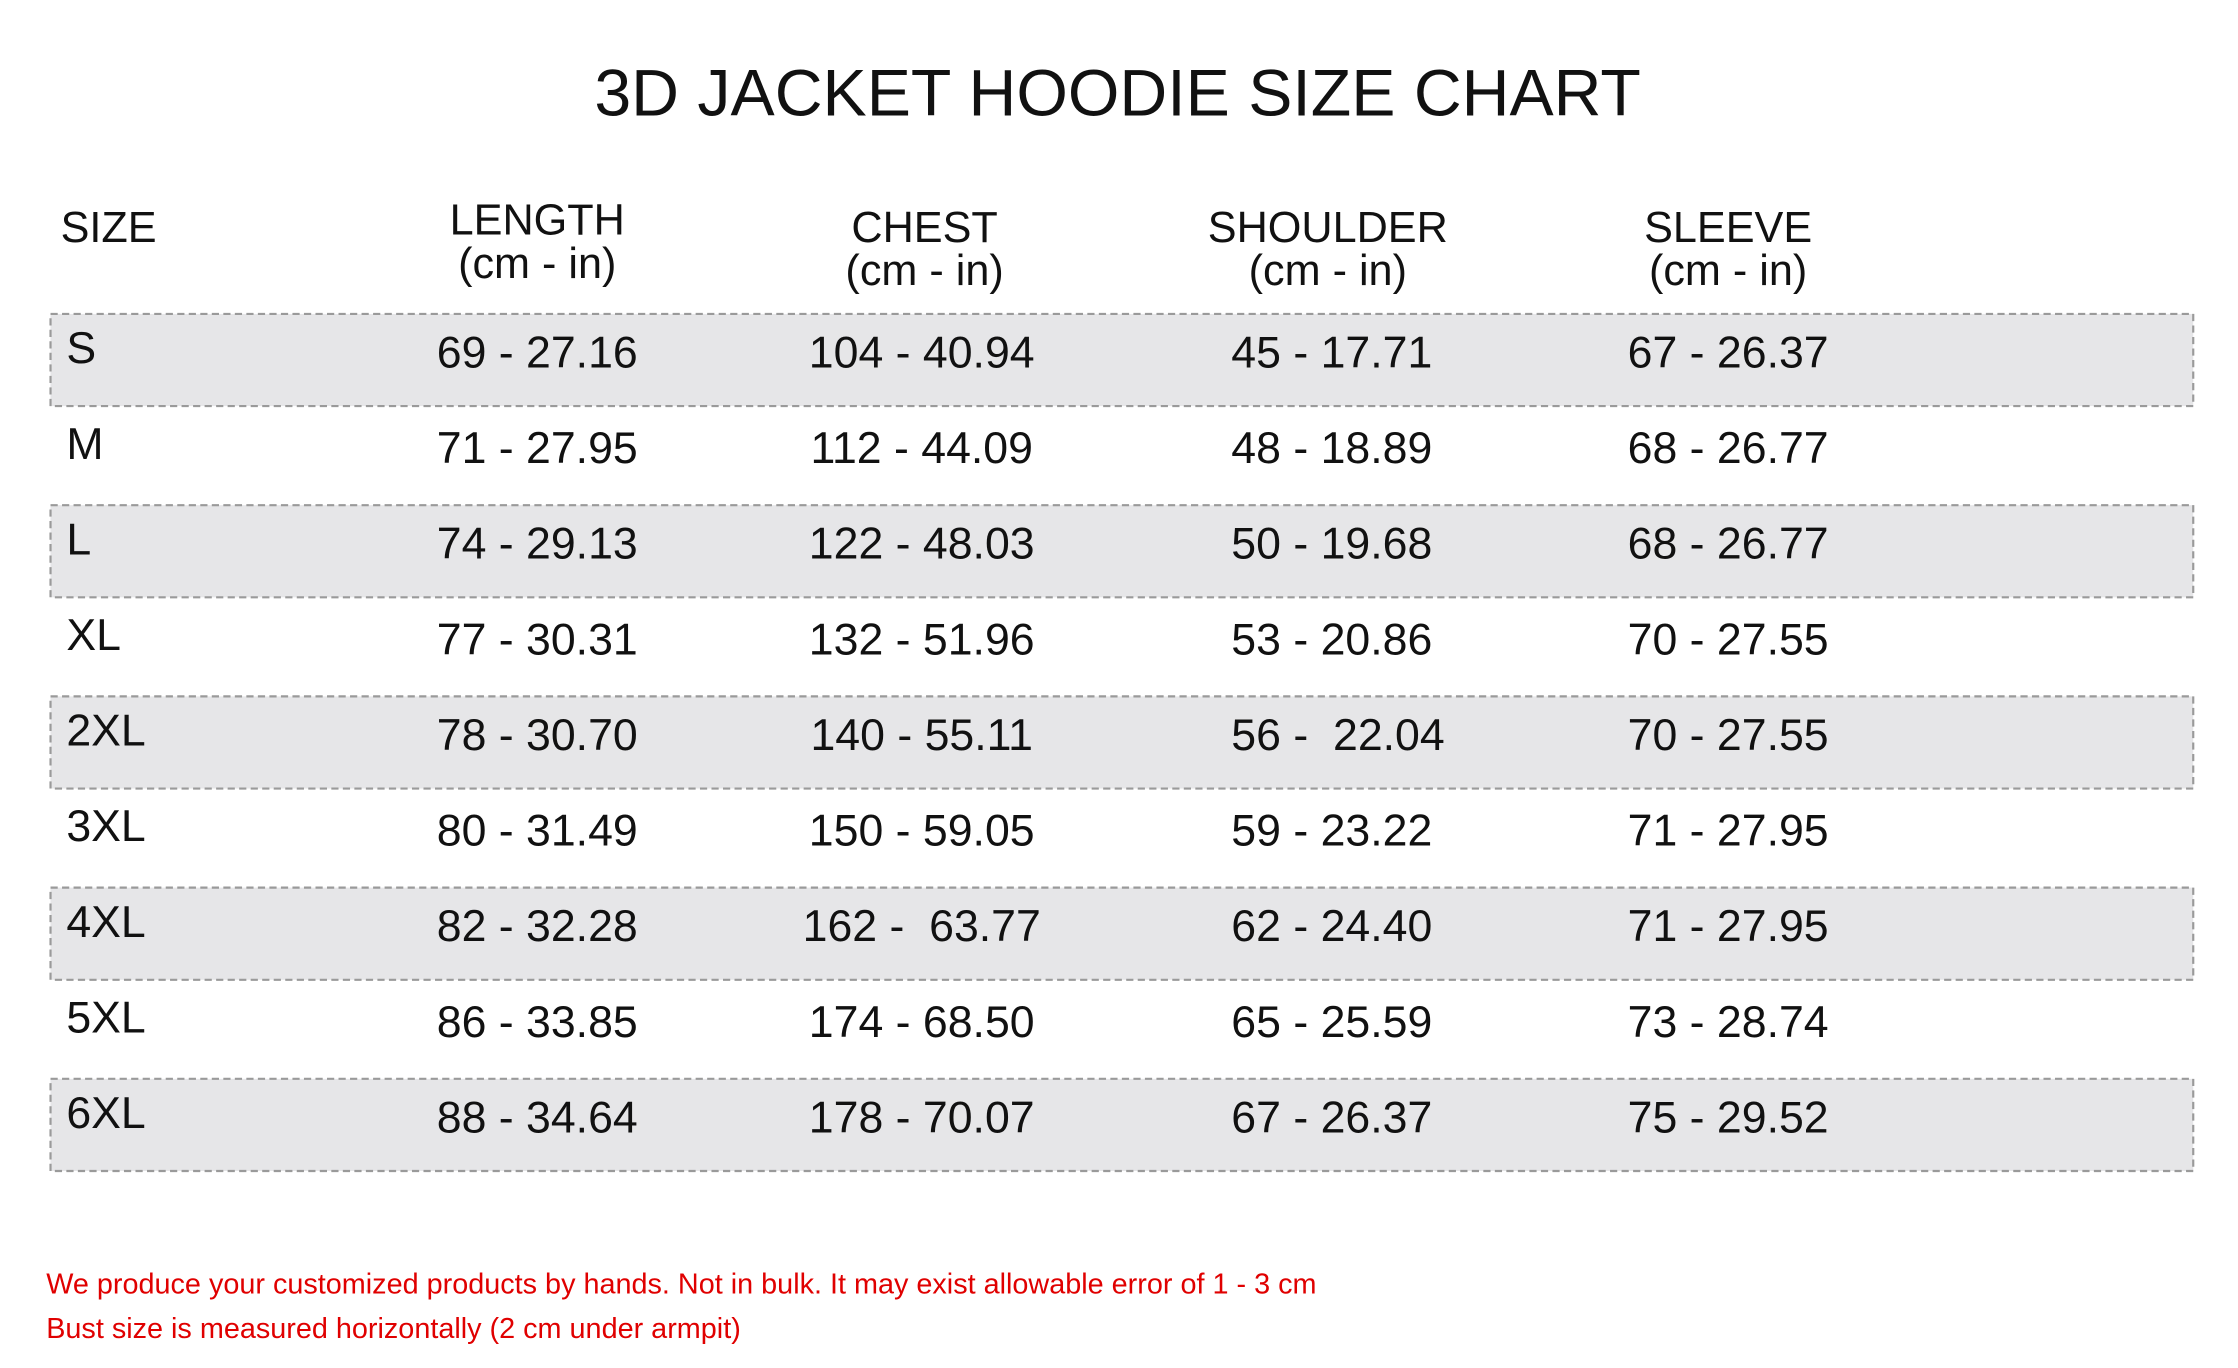 This screenshot has height=1368, width=2238. What do you see at coordinates (922, 926) in the screenshot?
I see `measurement: 162 - 63.77` at bounding box center [922, 926].